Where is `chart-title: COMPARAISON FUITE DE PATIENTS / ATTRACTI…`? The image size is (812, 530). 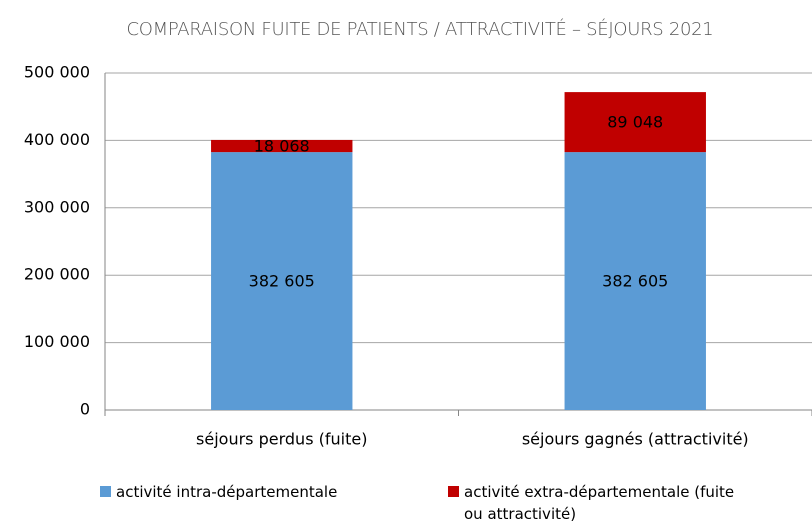
chart-title: COMPARAISON FUITE DE PATIENTS / ATTRACTI… is located at coordinates (420, 29).